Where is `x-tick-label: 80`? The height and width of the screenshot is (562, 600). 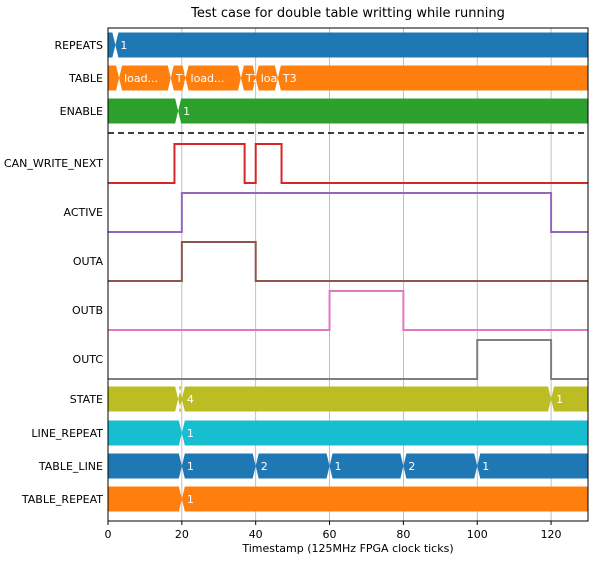
x-tick-label: 80 is located at coordinates (403, 534).